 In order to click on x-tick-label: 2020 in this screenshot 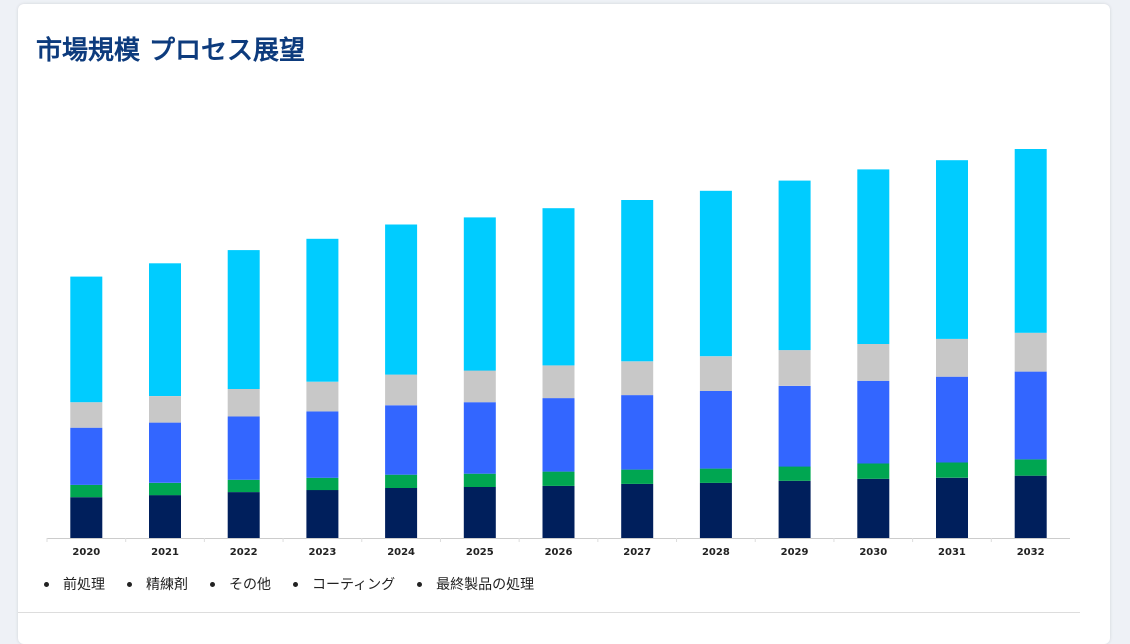, I will do `click(86, 552)`.